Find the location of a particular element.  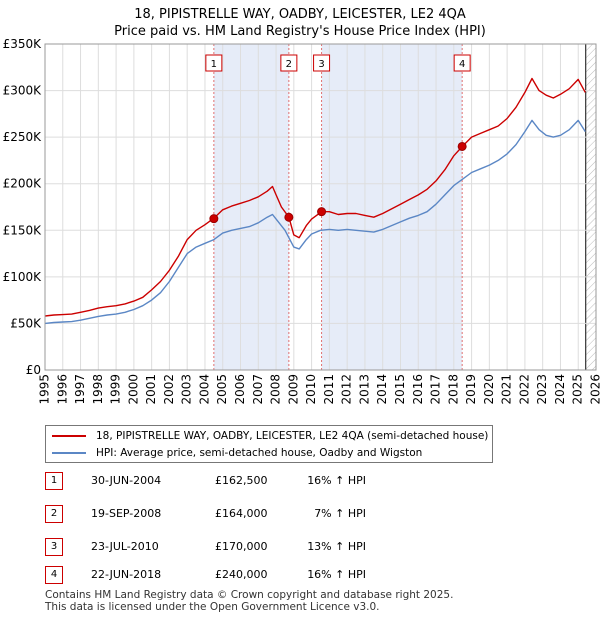

sale-date: 30-JUN-2004 is located at coordinates (126, 480).